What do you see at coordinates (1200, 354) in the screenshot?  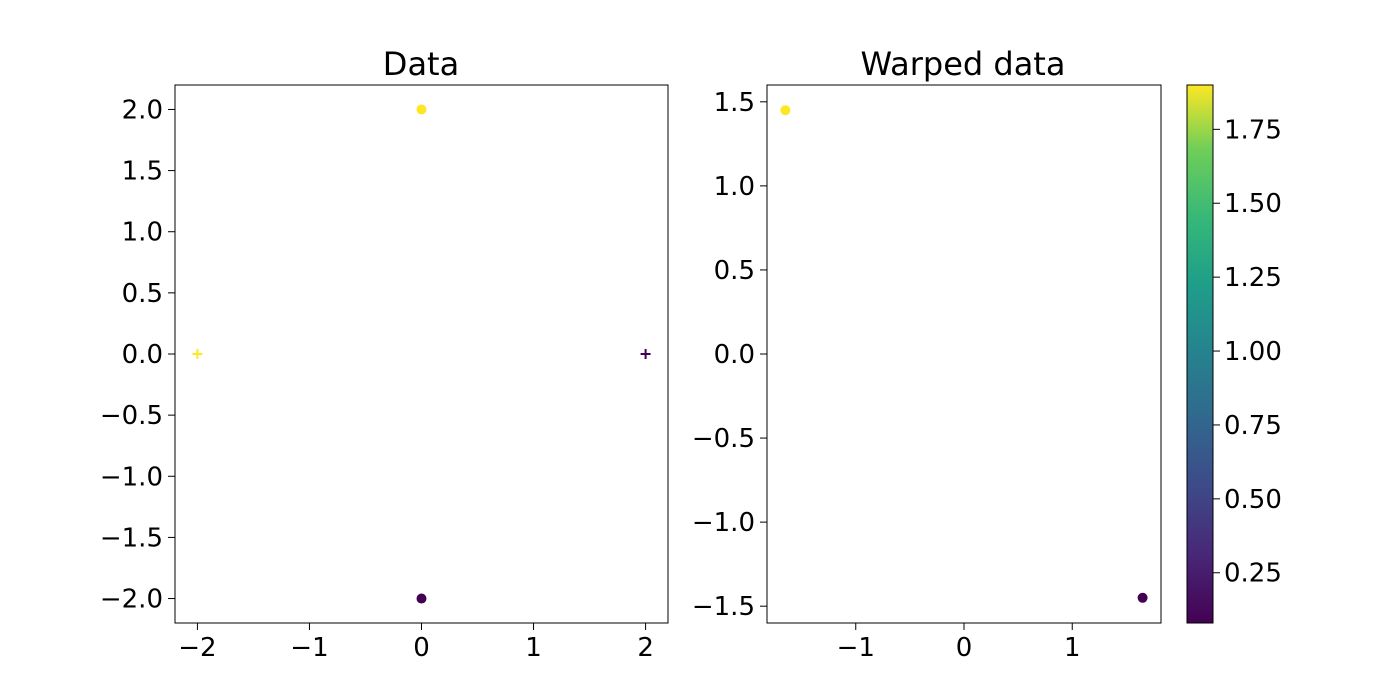 I see `colorbar-gradient` at bounding box center [1200, 354].